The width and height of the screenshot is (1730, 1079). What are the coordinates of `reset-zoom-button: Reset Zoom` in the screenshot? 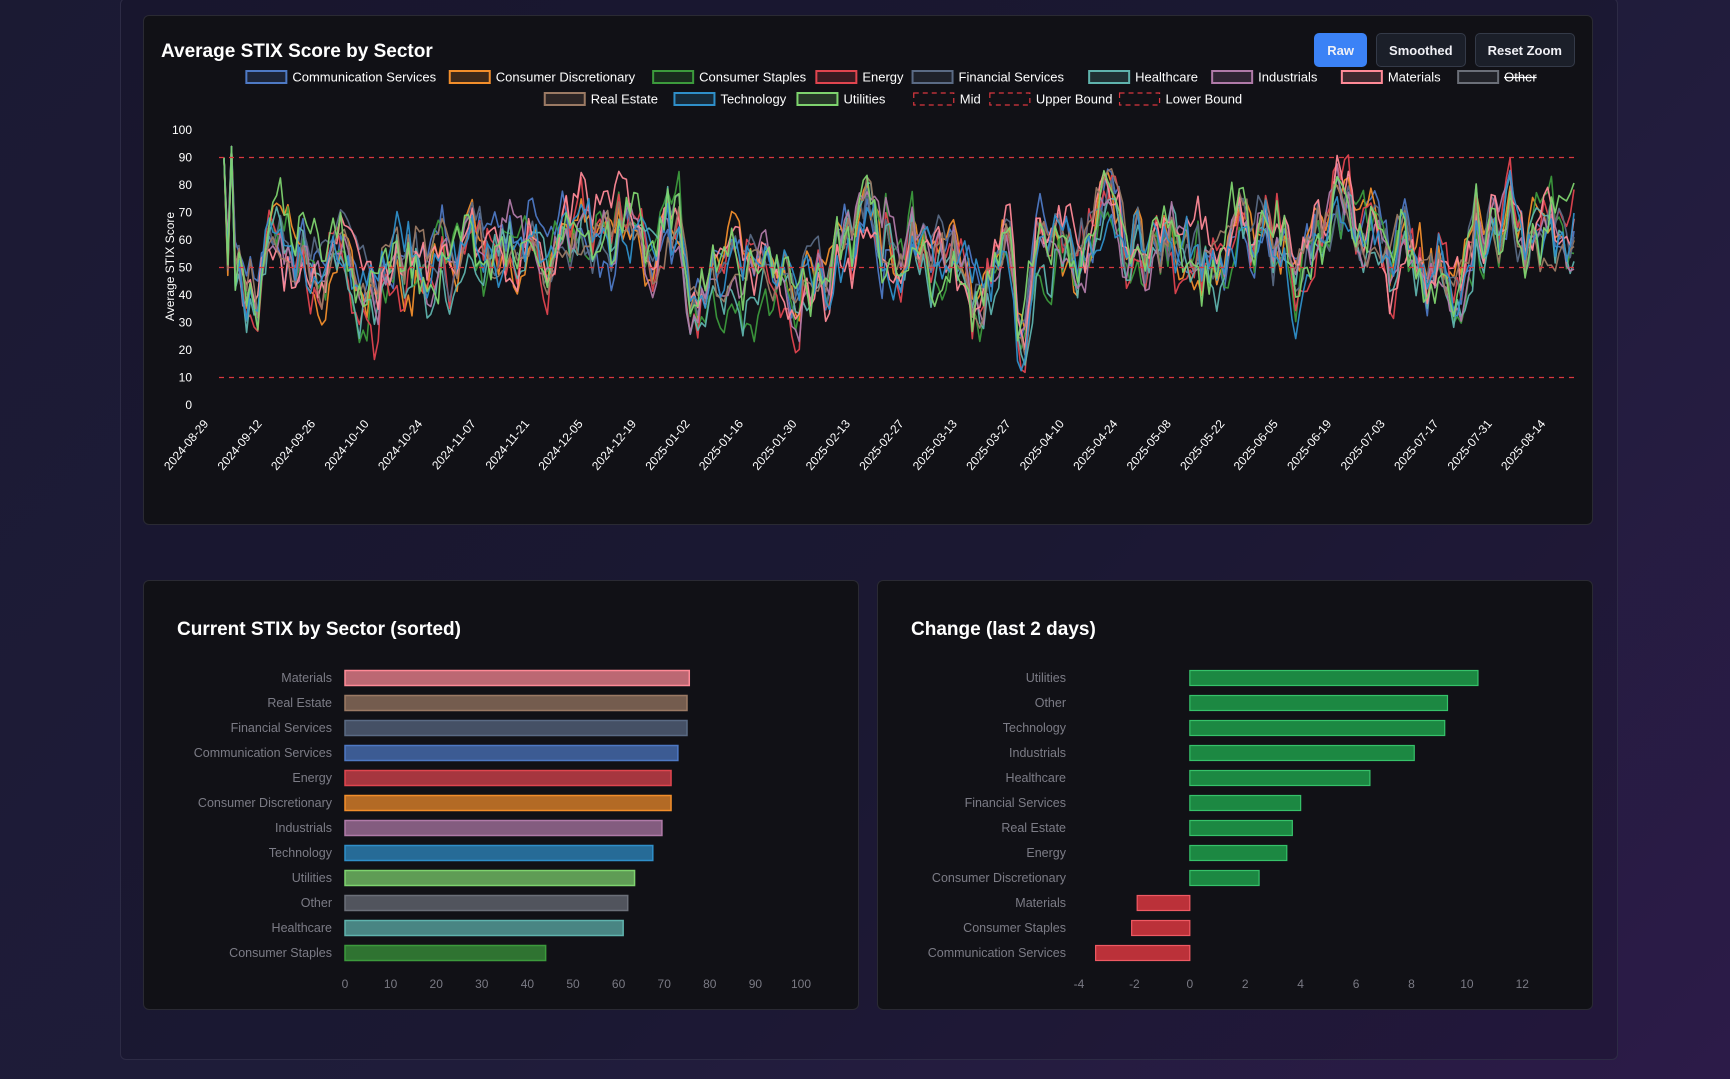 It's located at (1524, 50).